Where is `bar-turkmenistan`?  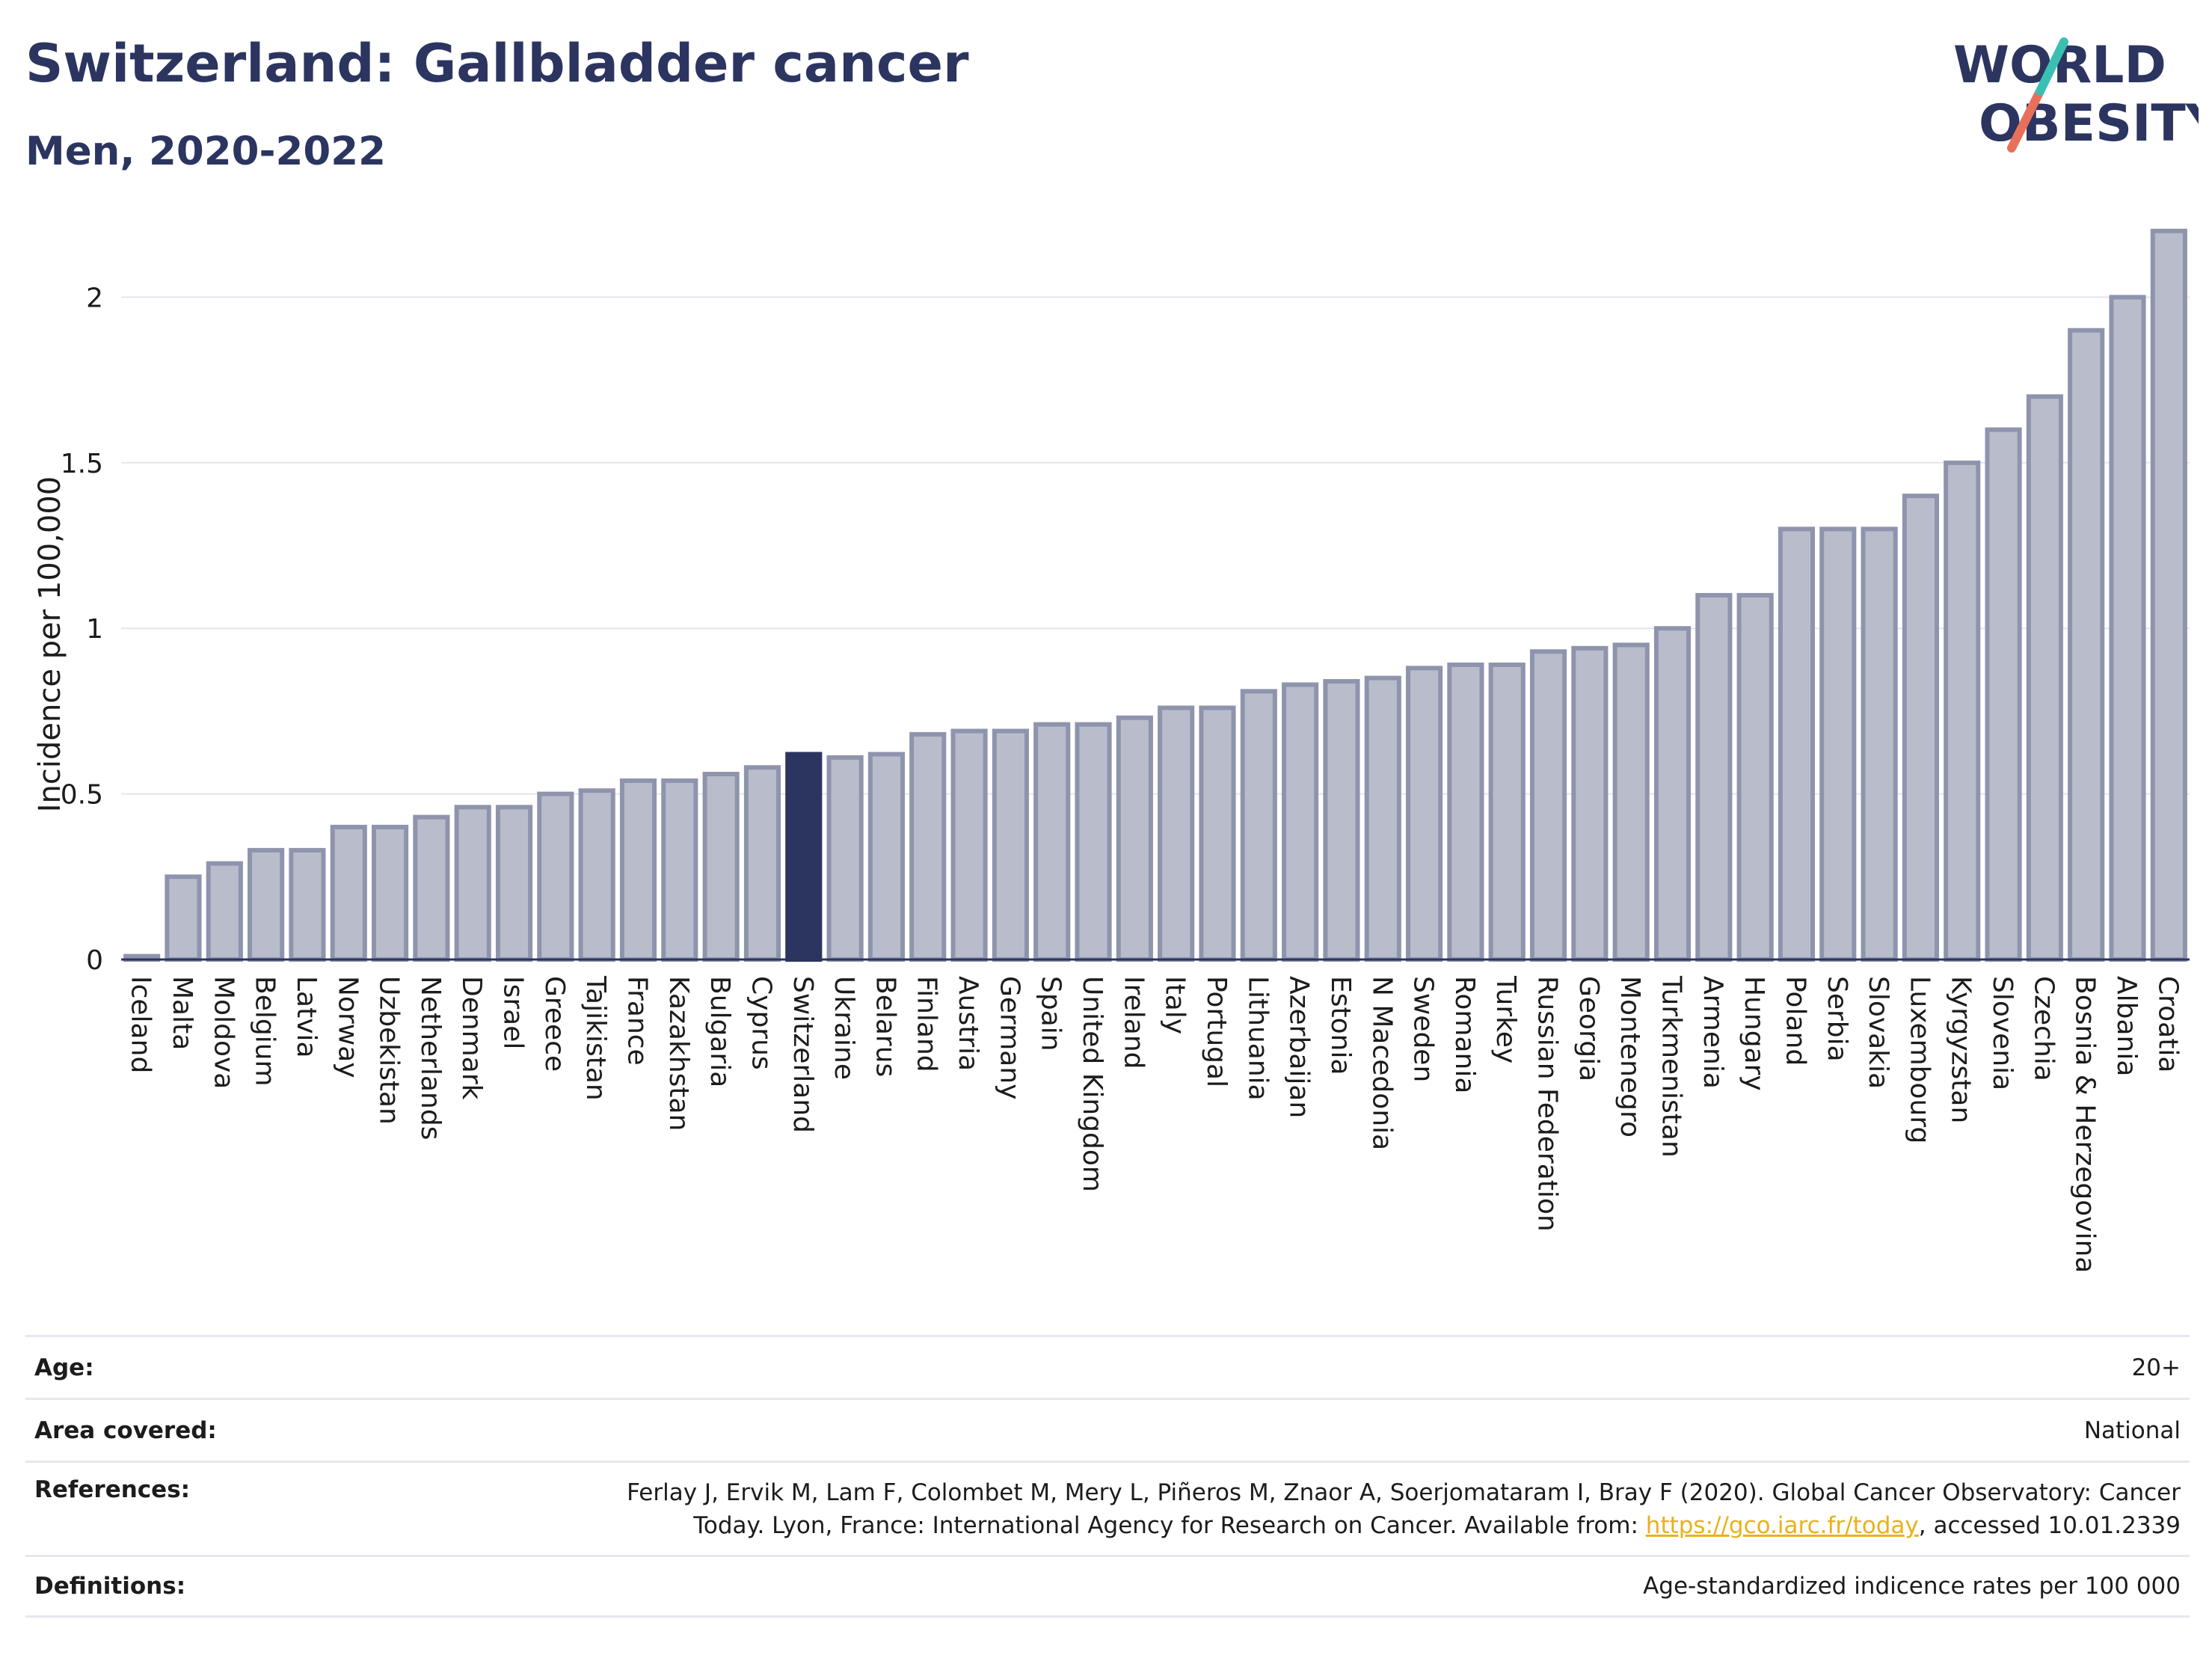 bar-turkmenistan is located at coordinates (1672, 794).